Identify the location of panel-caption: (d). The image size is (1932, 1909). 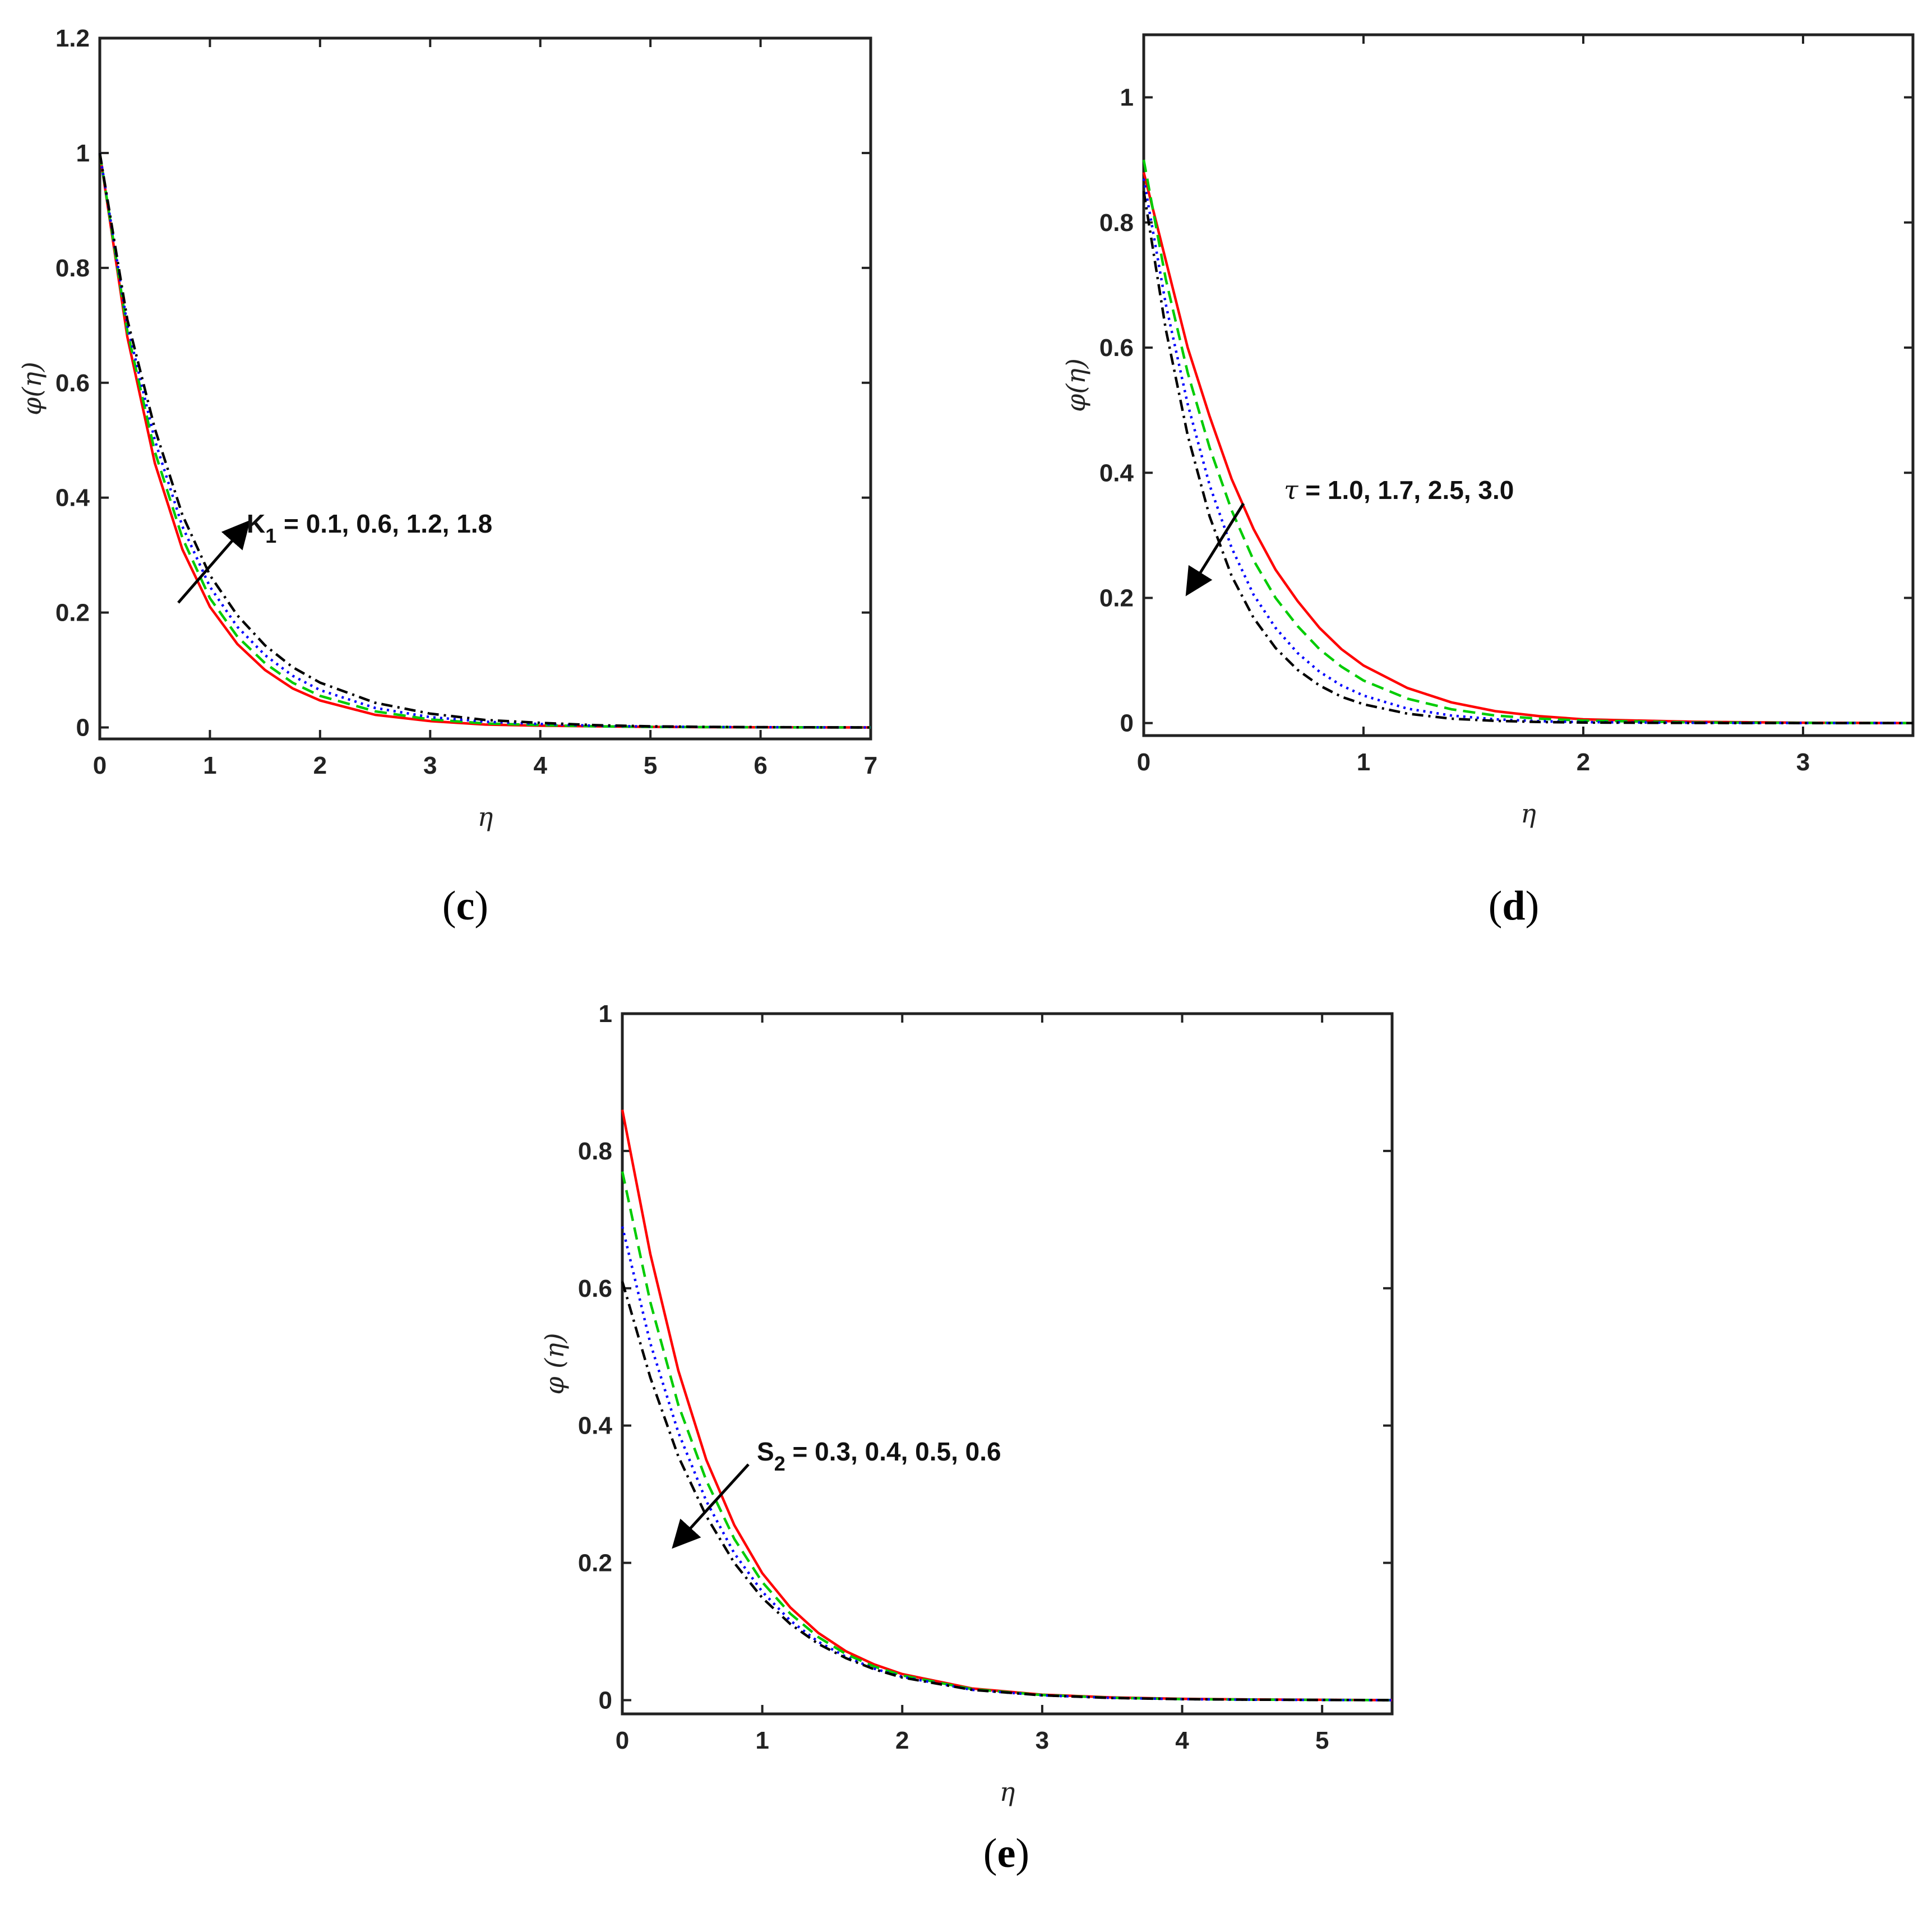
(1514, 906).